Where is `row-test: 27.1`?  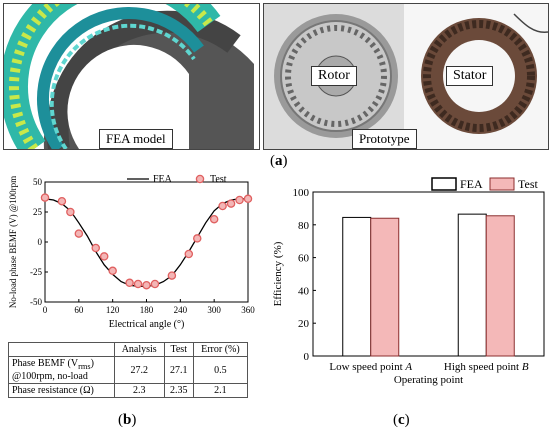
row-test: 27.1 is located at coordinates (178, 370).